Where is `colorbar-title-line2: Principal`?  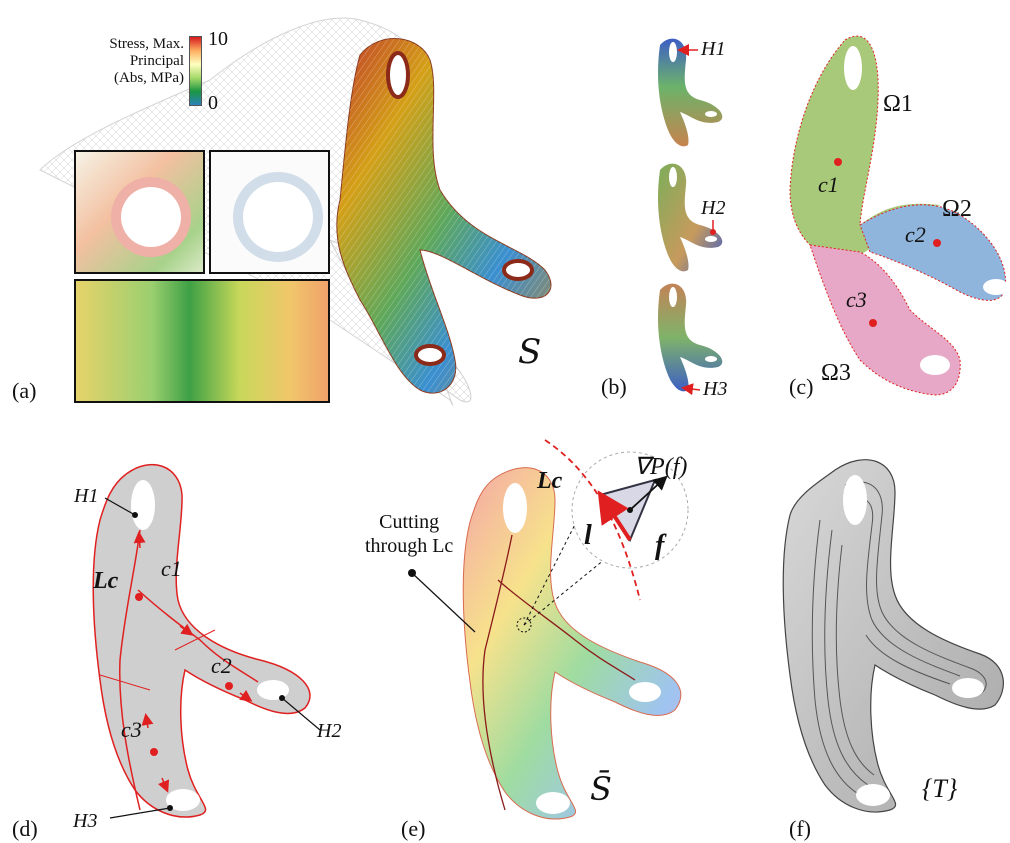
colorbar-title-line2: Principal is located at coordinates (156, 61).